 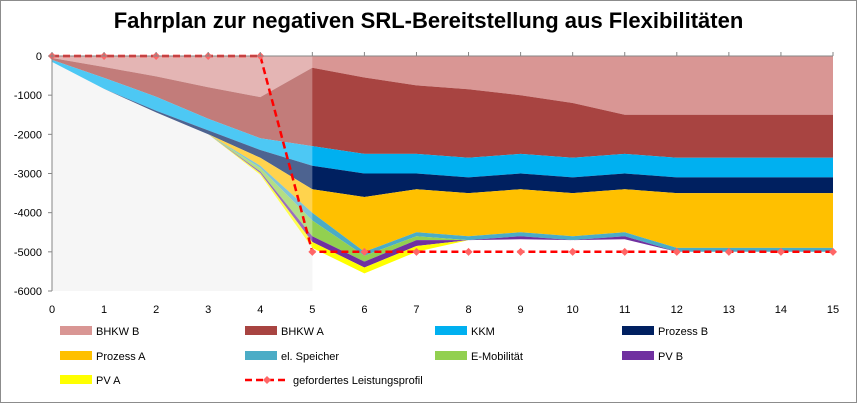 I want to click on legend-swatch-kkm, so click(x=451, y=330).